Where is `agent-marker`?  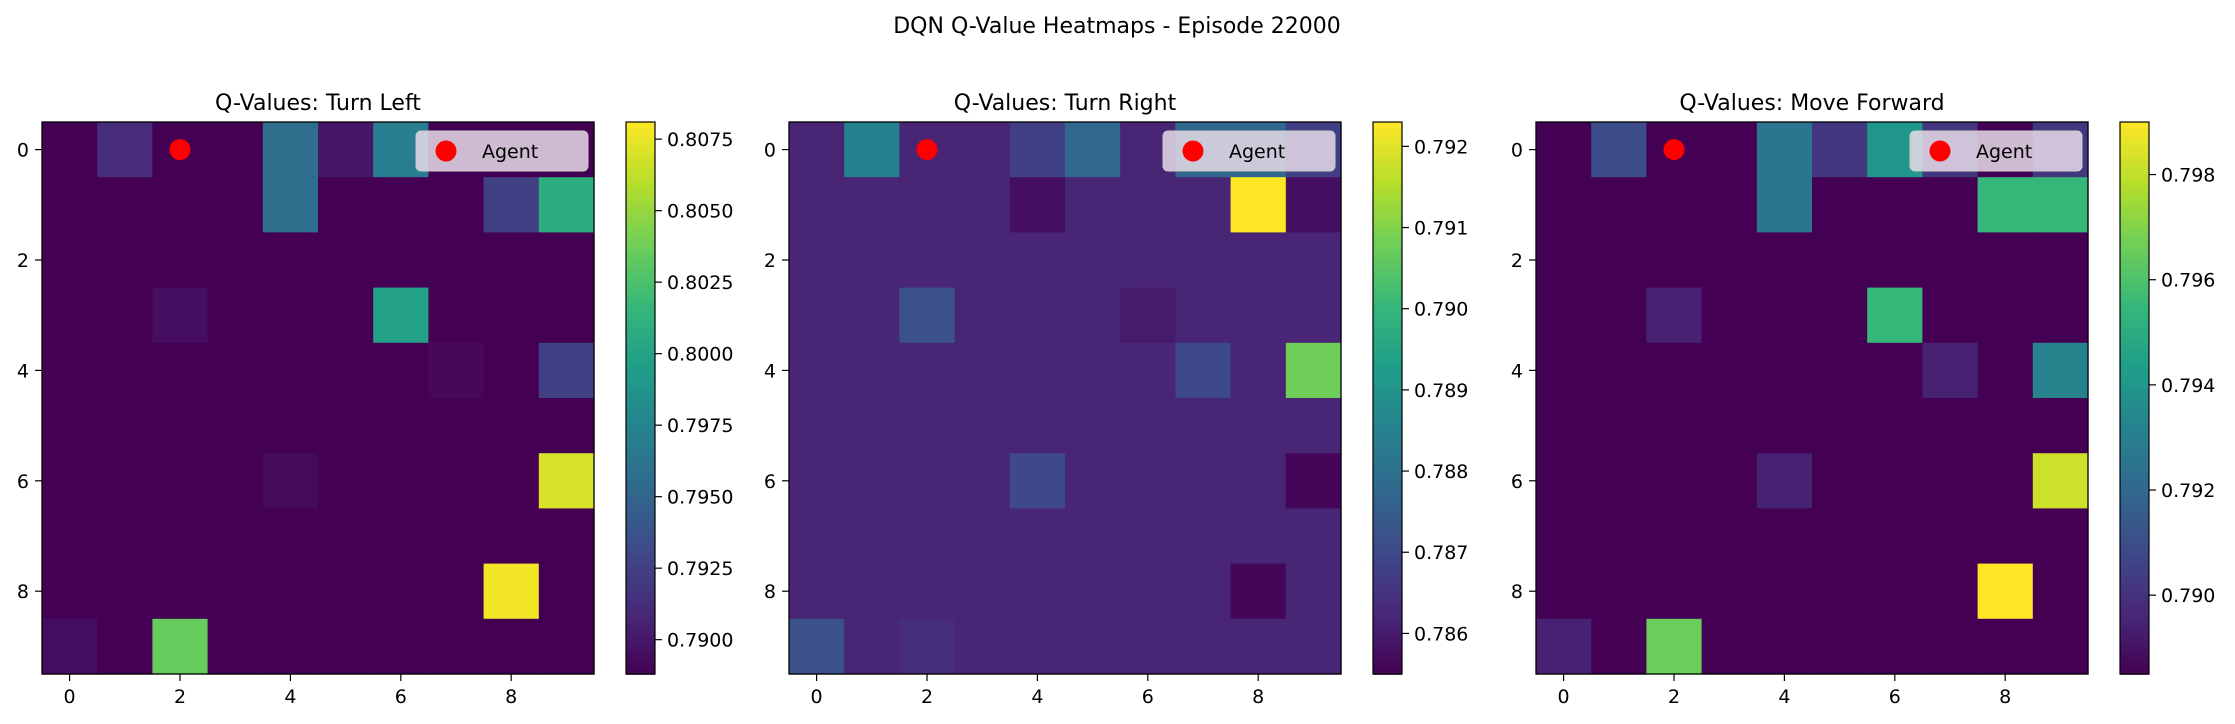 agent-marker is located at coordinates (927, 150).